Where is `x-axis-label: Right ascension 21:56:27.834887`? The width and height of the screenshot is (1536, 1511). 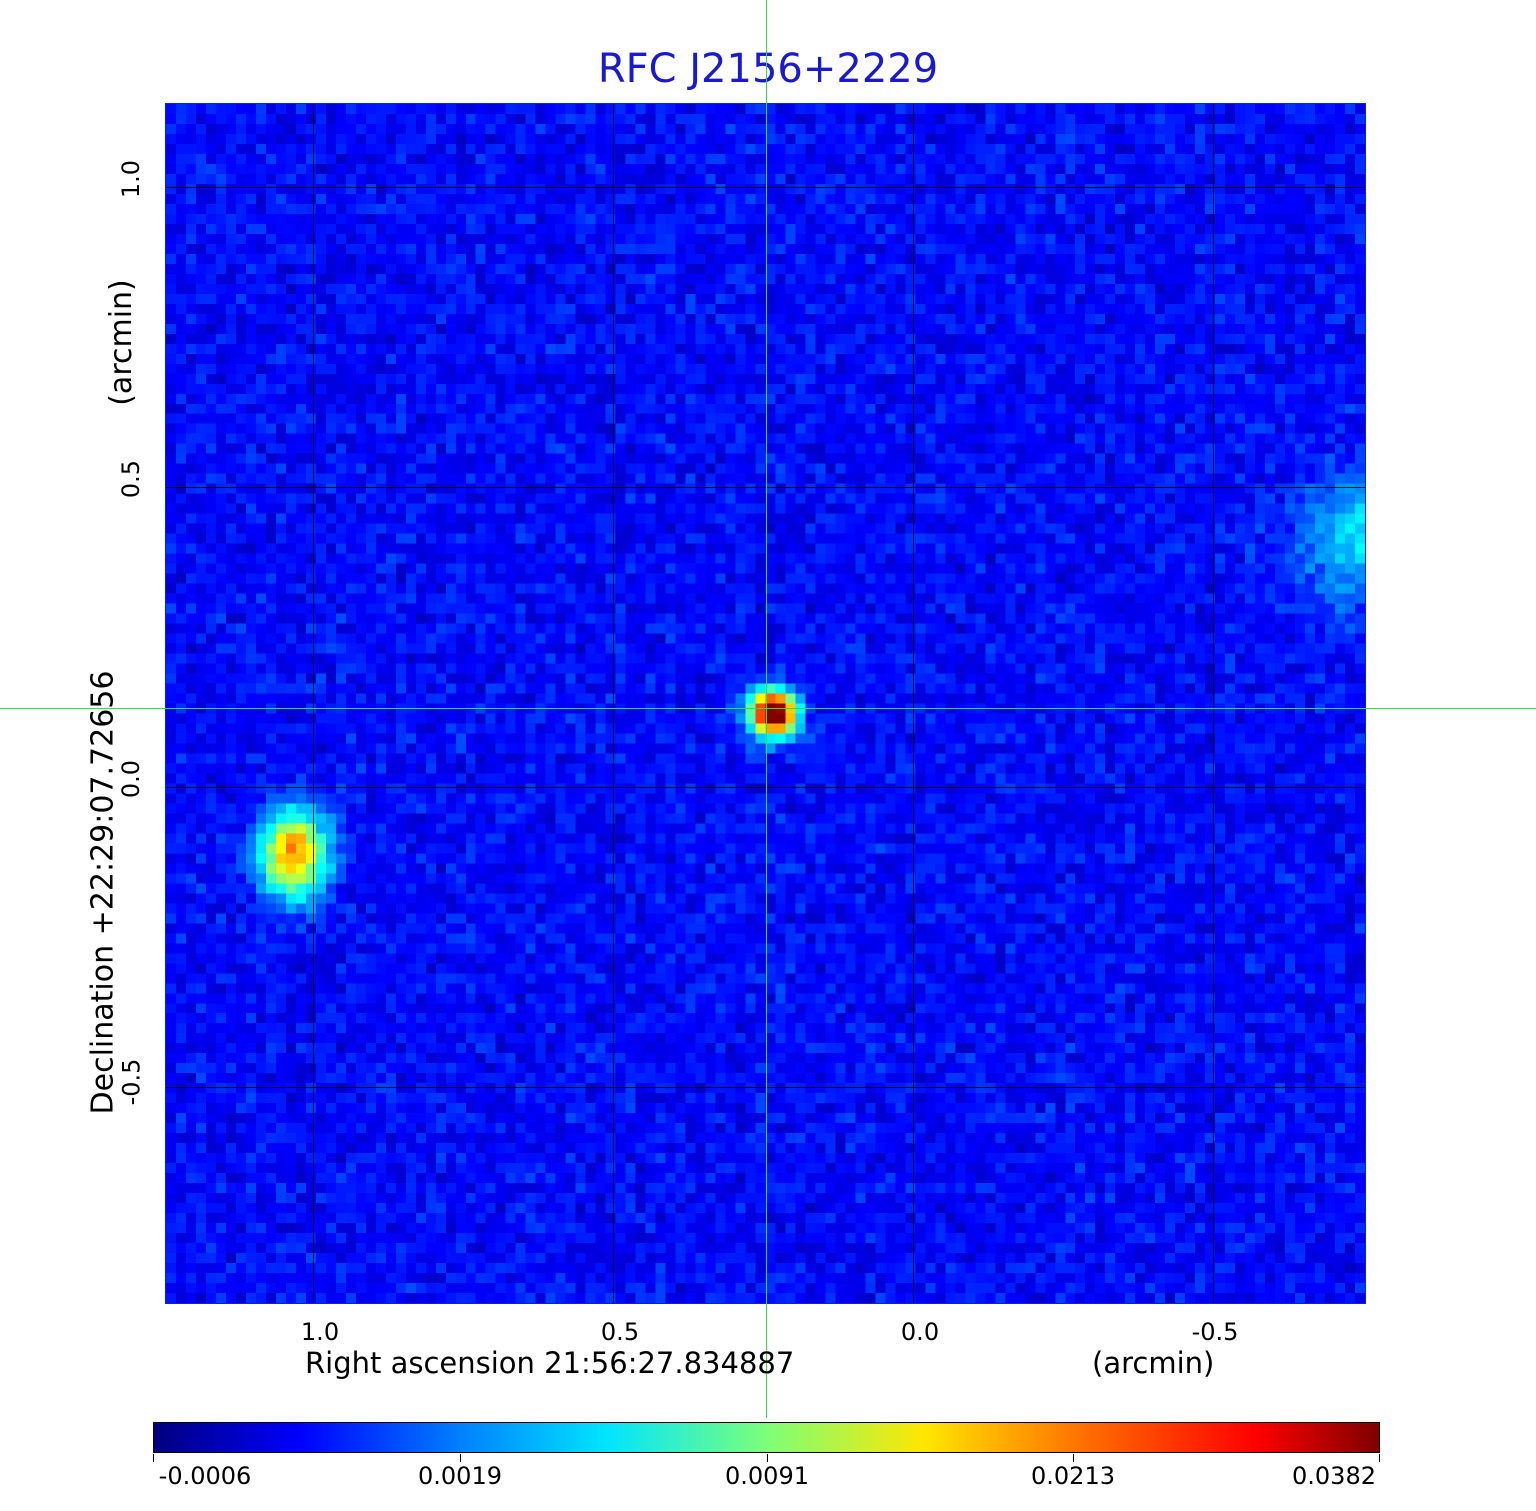 x-axis-label: Right ascension 21:56:27.834887 is located at coordinates (550, 1363).